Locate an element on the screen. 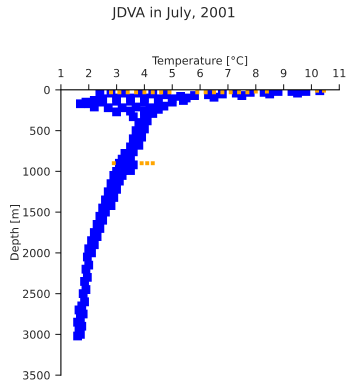 This screenshot has height=384, width=348. x-tick-label: 7 is located at coordinates (228, 73).